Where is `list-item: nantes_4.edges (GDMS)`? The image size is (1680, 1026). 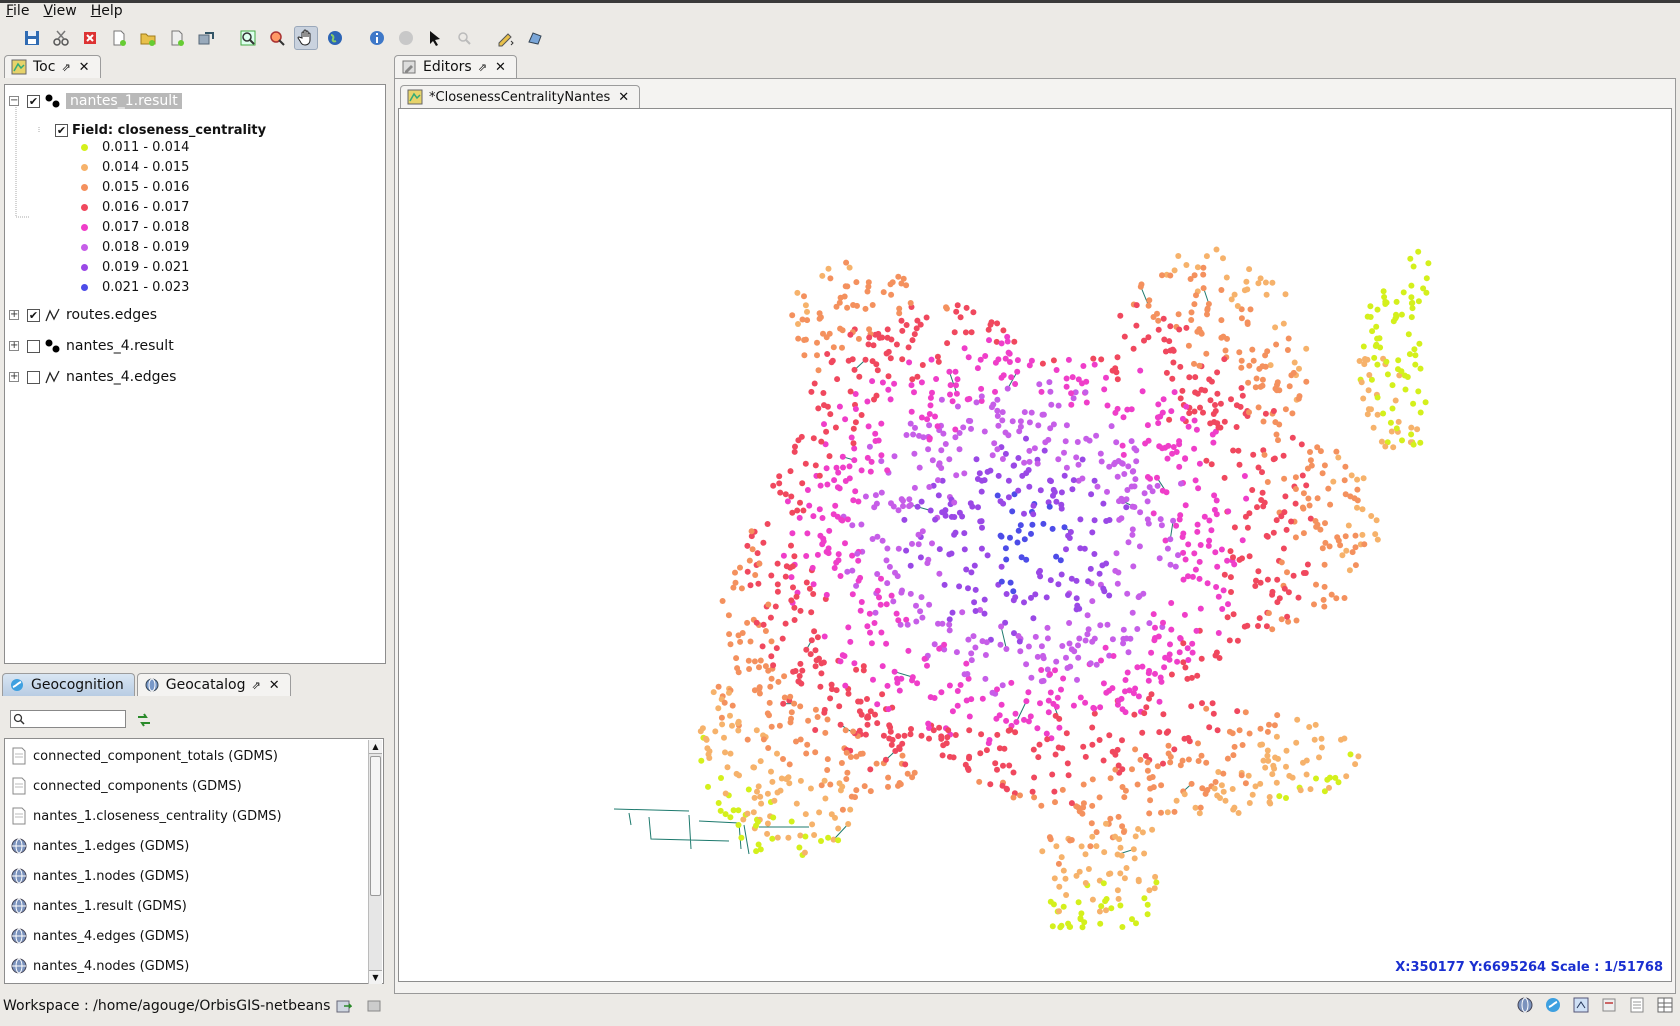 list-item: nantes_4.edges (GDMS) is located at coordinates (100, 936).